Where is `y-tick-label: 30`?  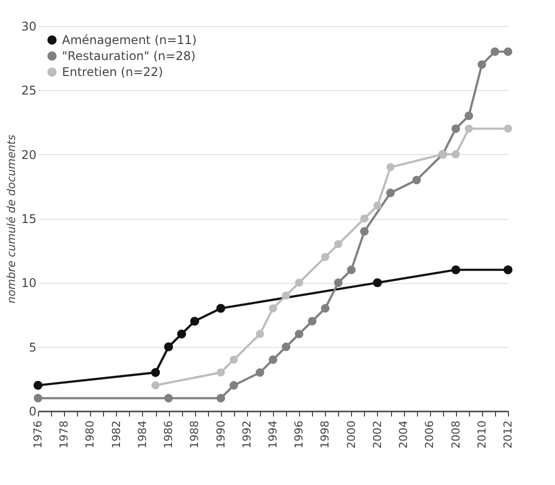 y-tick-label: 30 is located at coordinates (28, 27).